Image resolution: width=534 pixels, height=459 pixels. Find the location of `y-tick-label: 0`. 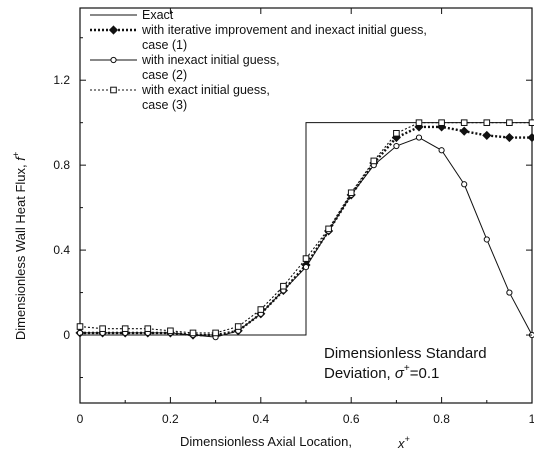

y-tick-label: 0 is located at coordinates (66, 335).